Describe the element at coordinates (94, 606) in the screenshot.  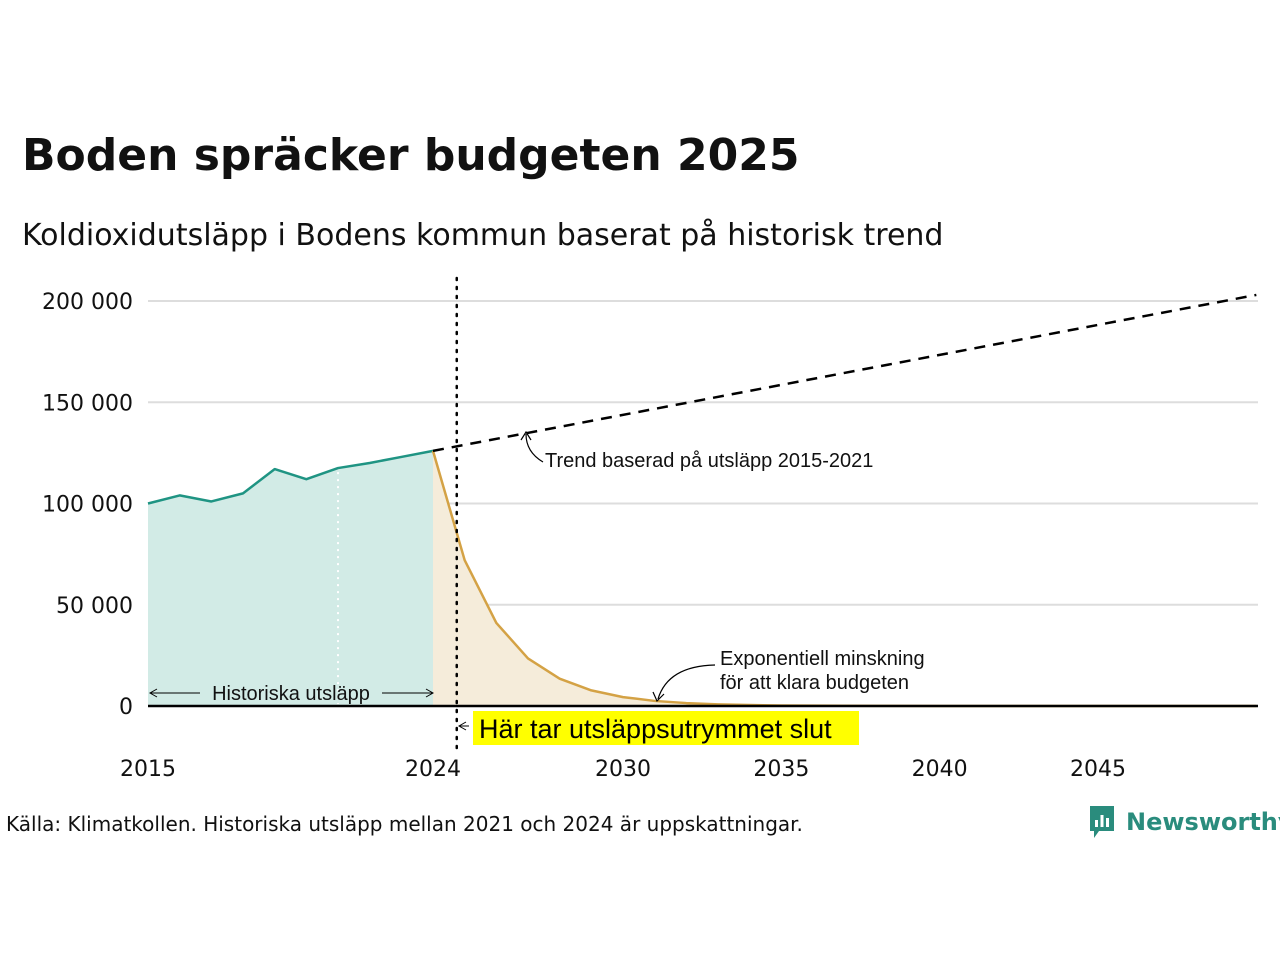
I see `y-tick-label: 50 000` at that location.